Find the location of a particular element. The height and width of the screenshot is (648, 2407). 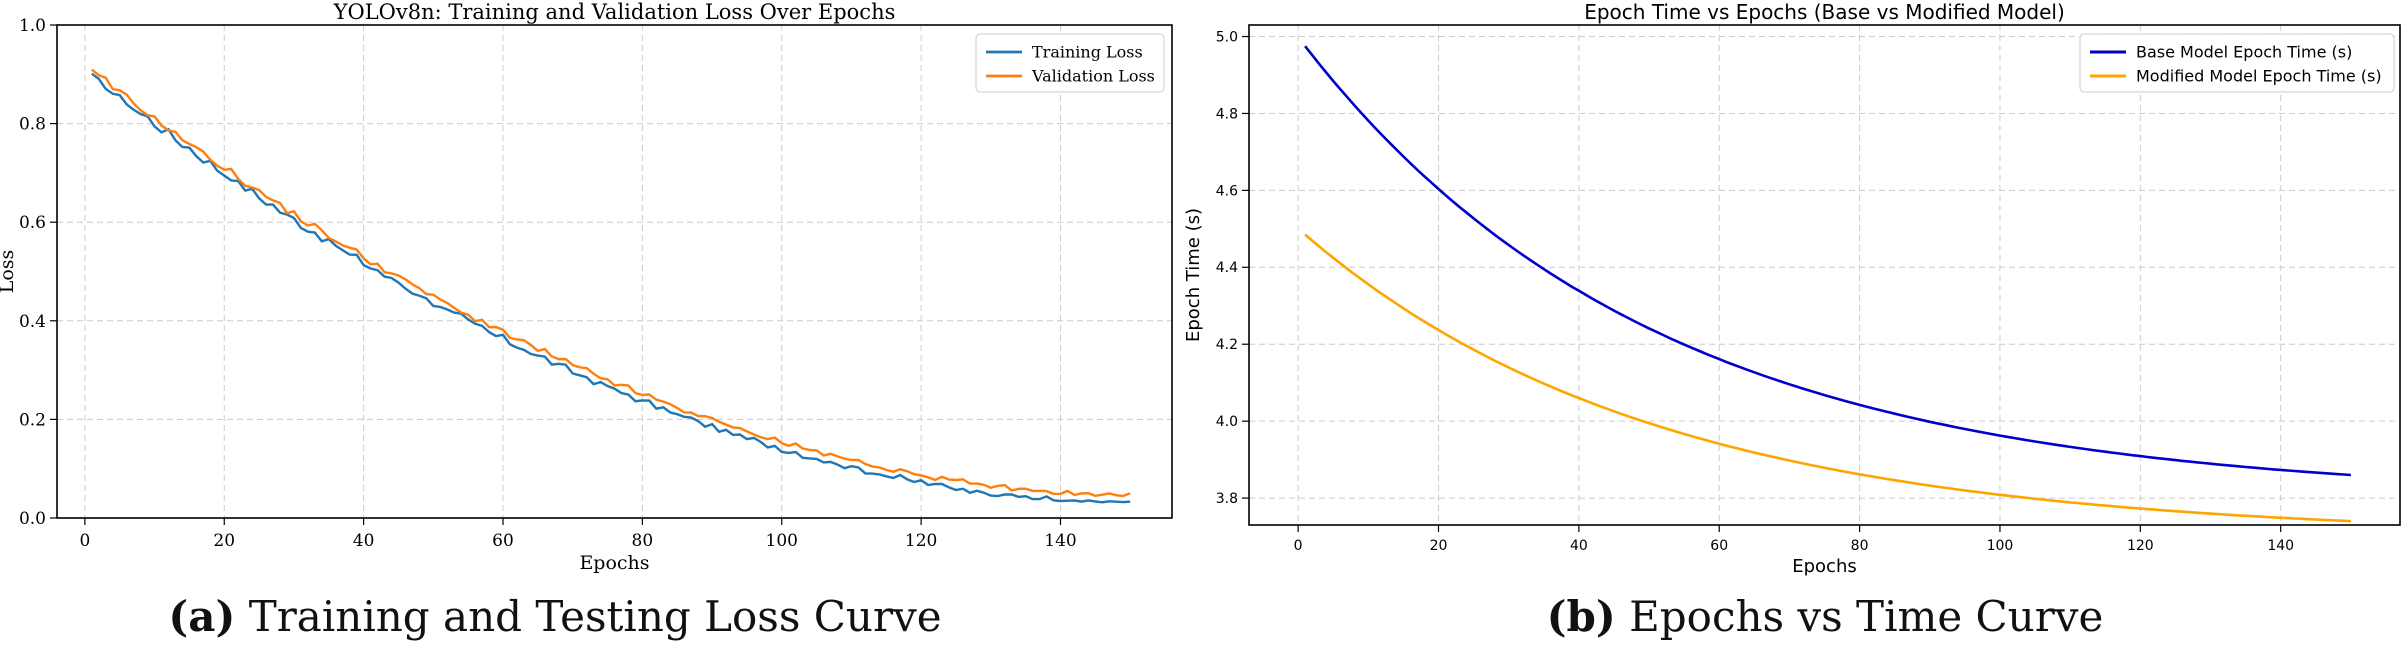

caption-a: (a) Training and Testing Loss Curve is located at coordinates (554, 616).